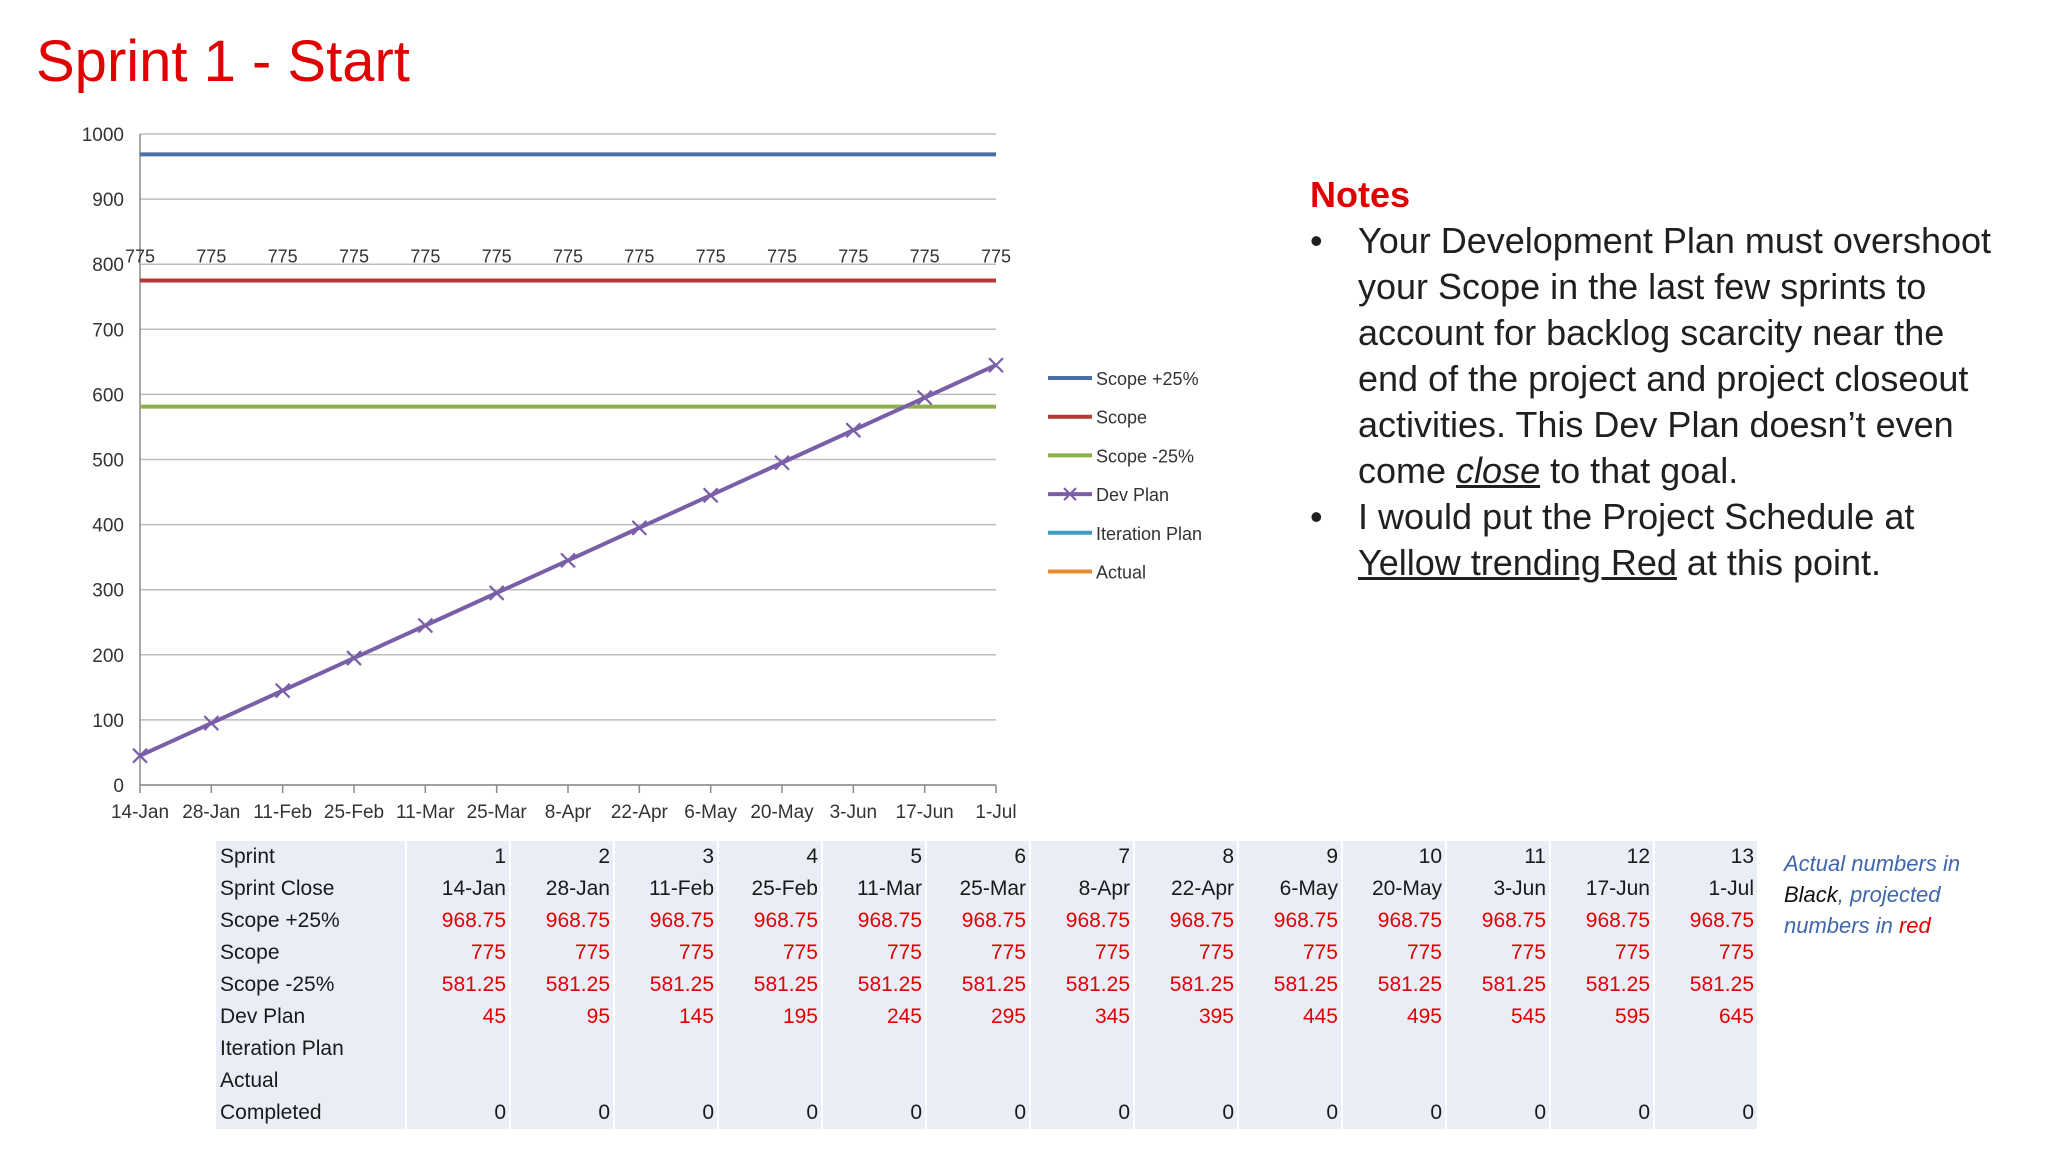  I want to click on table-cell: 25-Feb, so click(770, 889).